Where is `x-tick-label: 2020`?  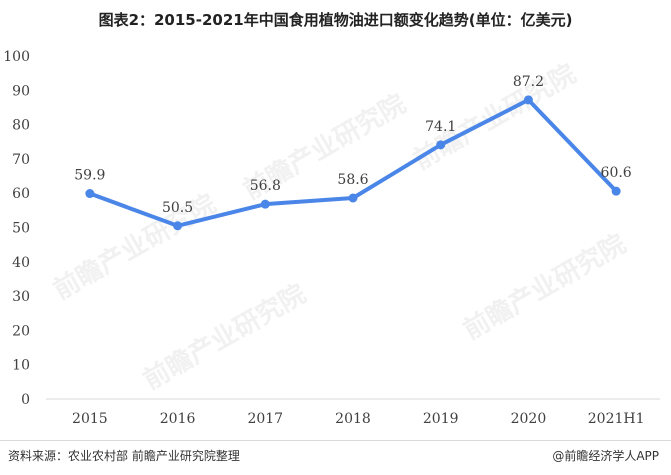
x-tick-label: 2020 is located at coordinates (529, 419).